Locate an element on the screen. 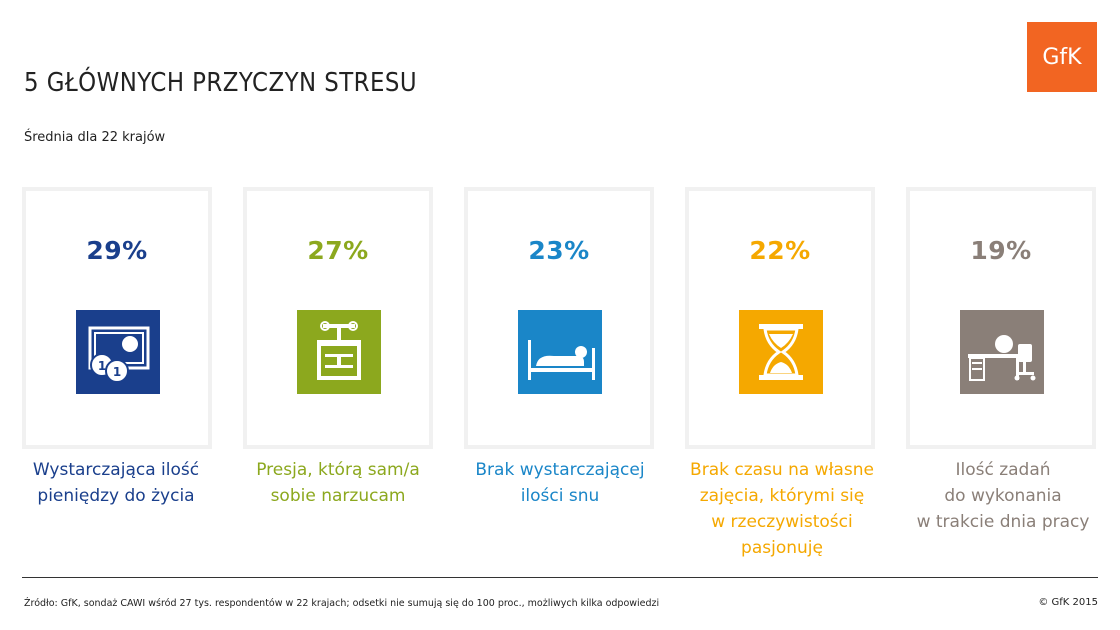 This screenshot has width=1120, height=630. label-line: Presja, którą sam/a is located at coordinates (338, 470).